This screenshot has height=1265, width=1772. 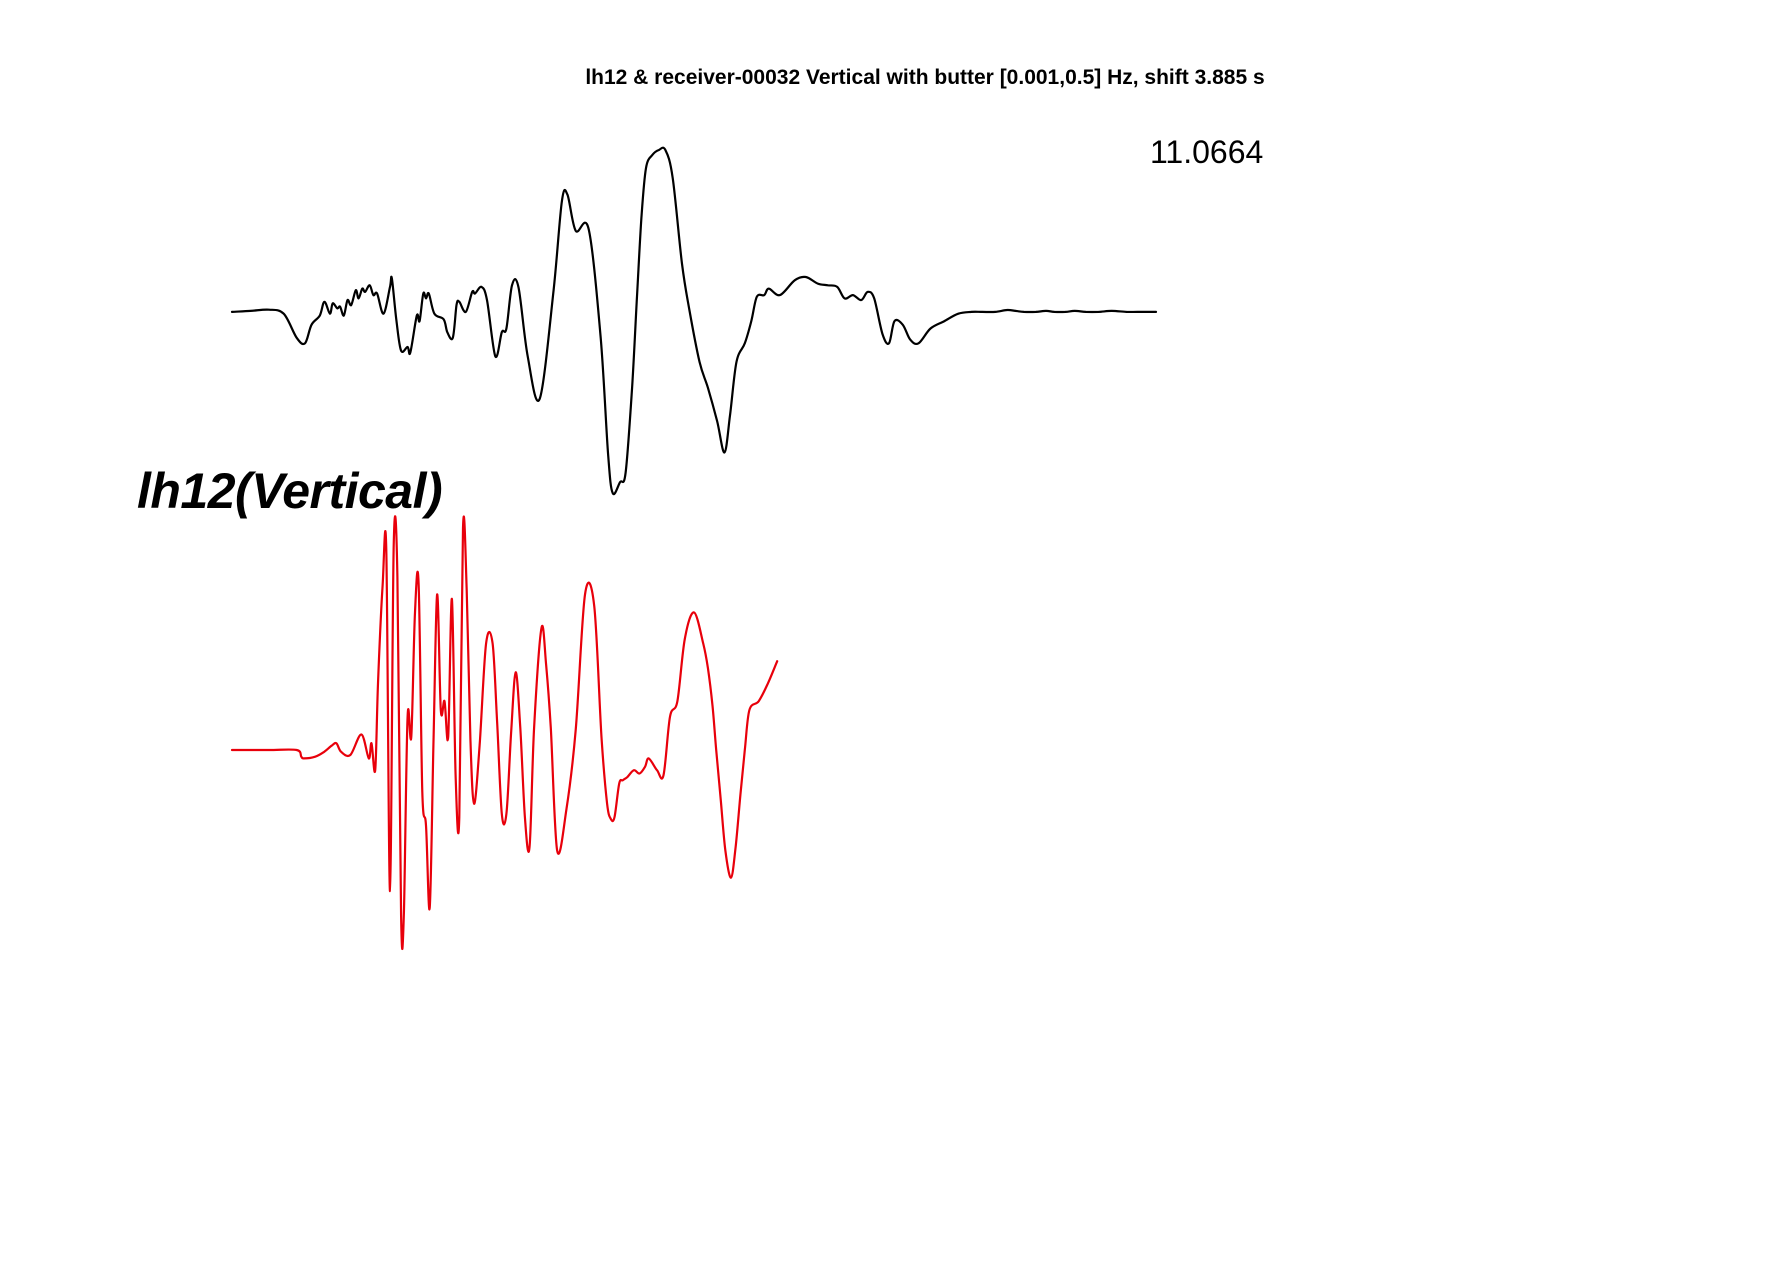 What do you see at coordinates (504, 732) in the screenshot?
I see `synthetic-trace` at bounding box center [504, 732].